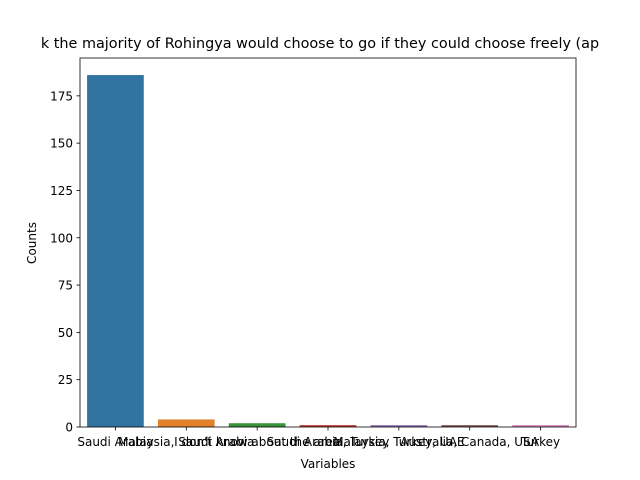  I want to click on y-tick-label: 0, so click(69, 428).